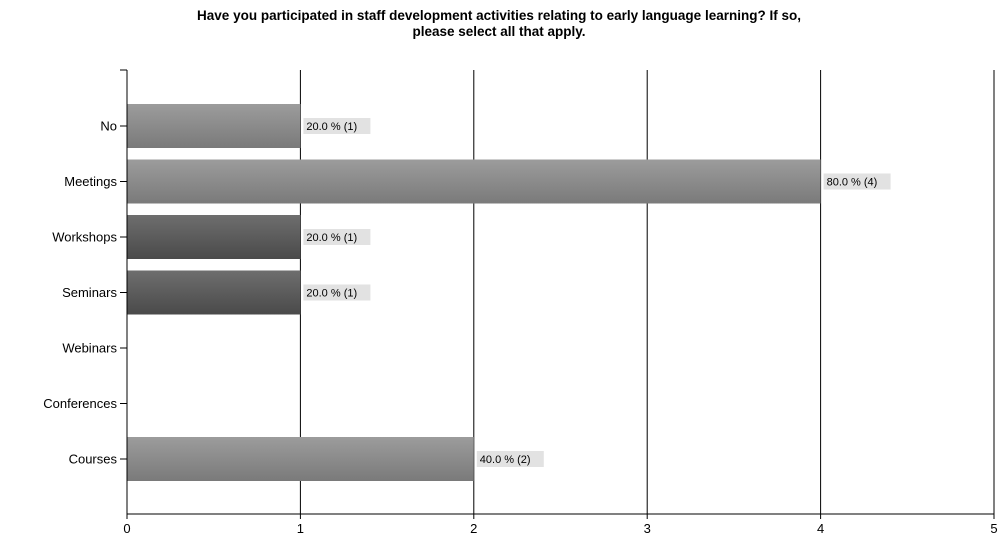 This screenshot has width=998, height=535. What do you see at coordinates (820, 528) in the screenshot?
I see `x-tick-label: 4` at bounding box center [820, 528].